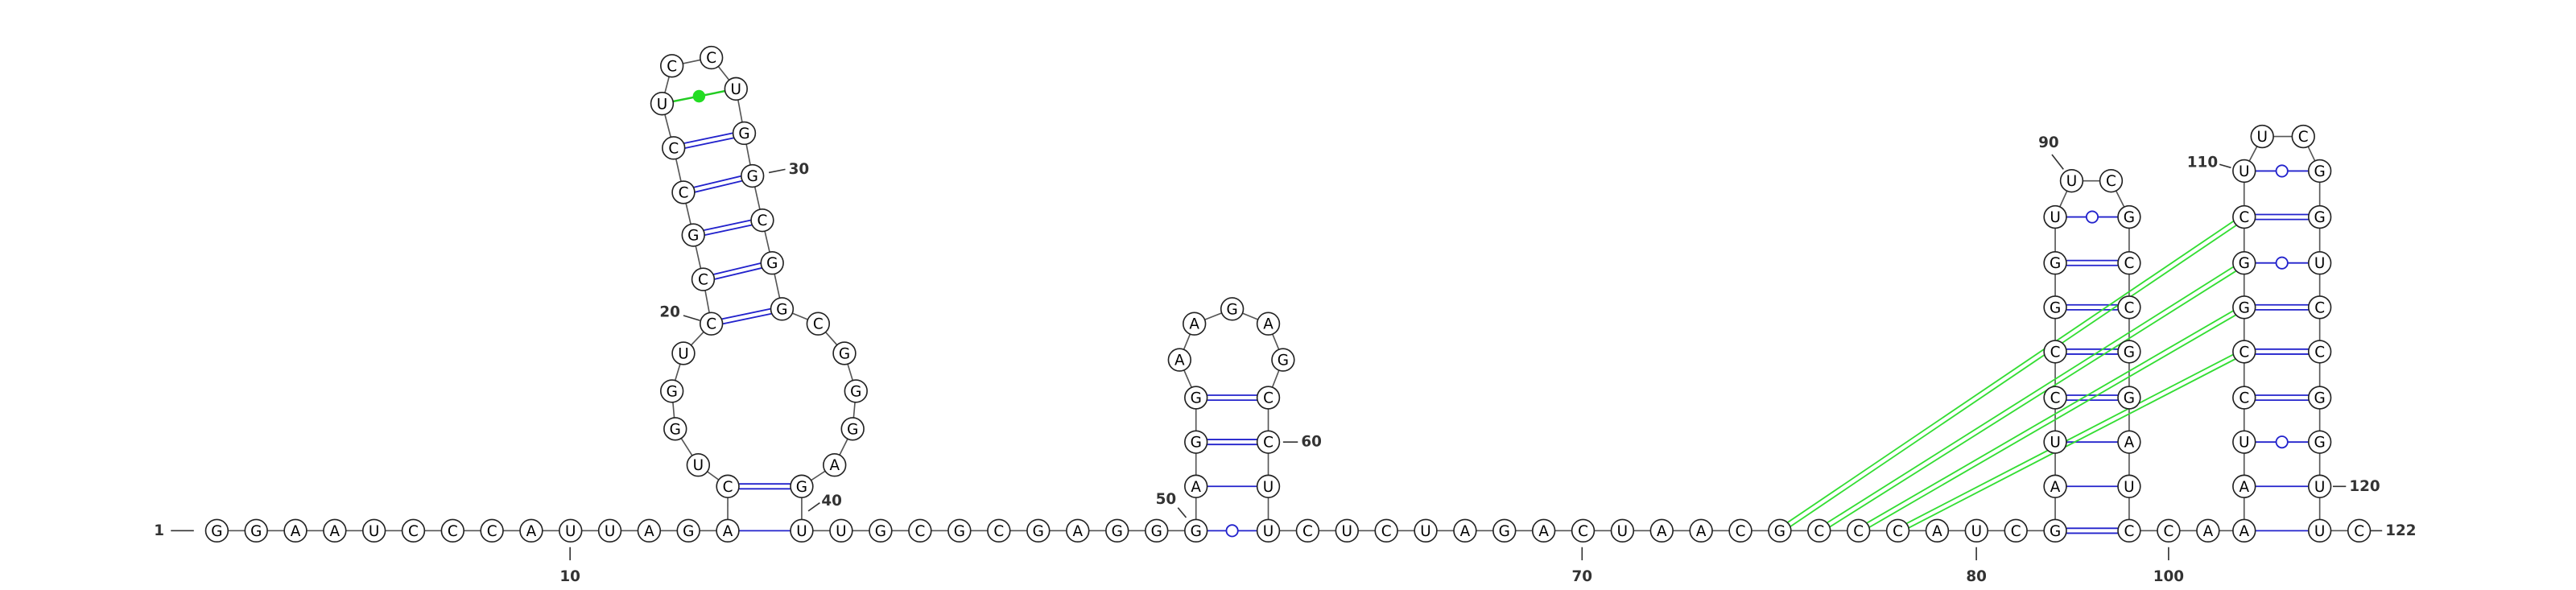  Describe the element at coordinates (1166, 499) in the screenshot. I see `position-number: 50` at that location.